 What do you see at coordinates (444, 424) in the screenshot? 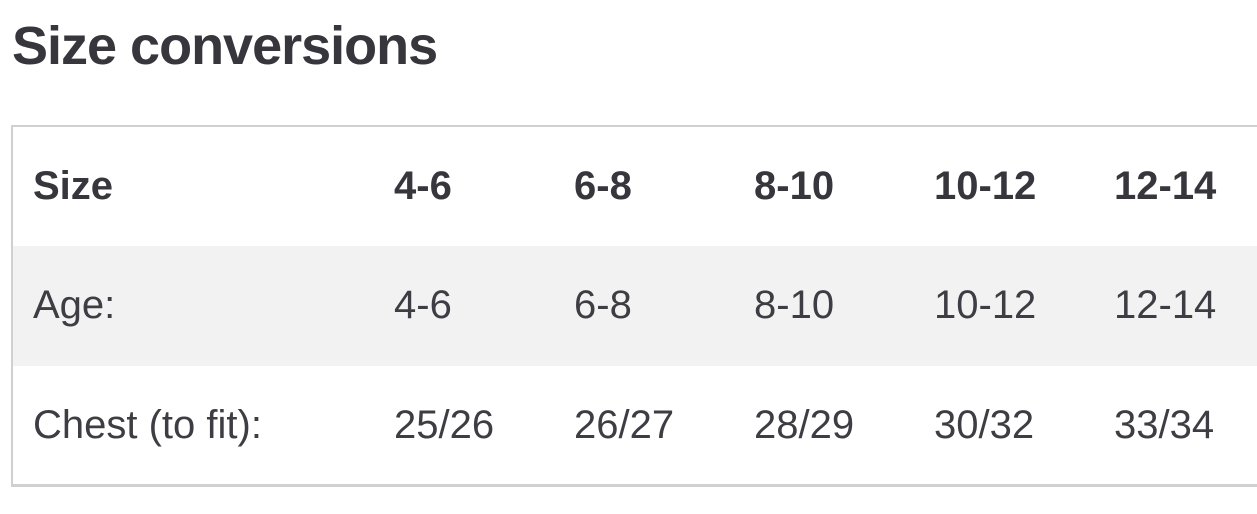
I see `chest-value: 25/26` at bounding box center [444, 424].